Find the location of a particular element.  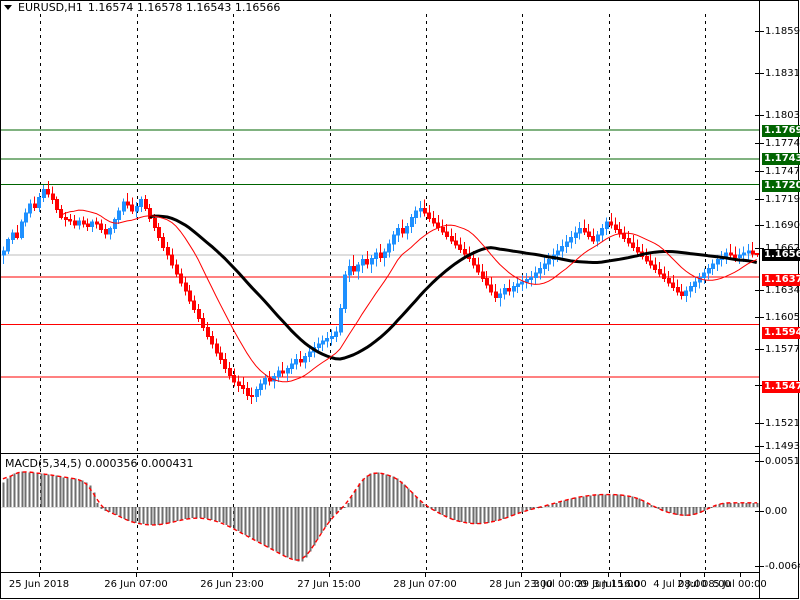

time-axis-label-1: 26 Jun 07:00 is located at coordinates (136, 584).